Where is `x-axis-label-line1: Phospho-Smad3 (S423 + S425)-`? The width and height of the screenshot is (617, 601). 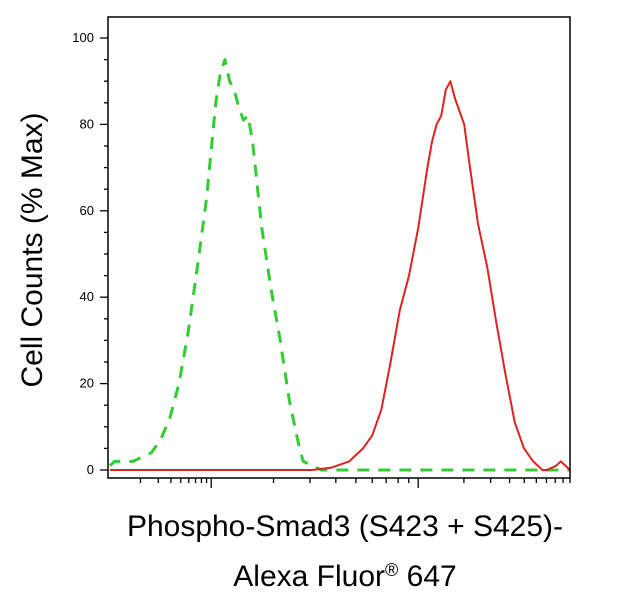
x-axis-label-line1: Phospho-Smad3 (S423 + S425)- is located at coordinates (345, 526).